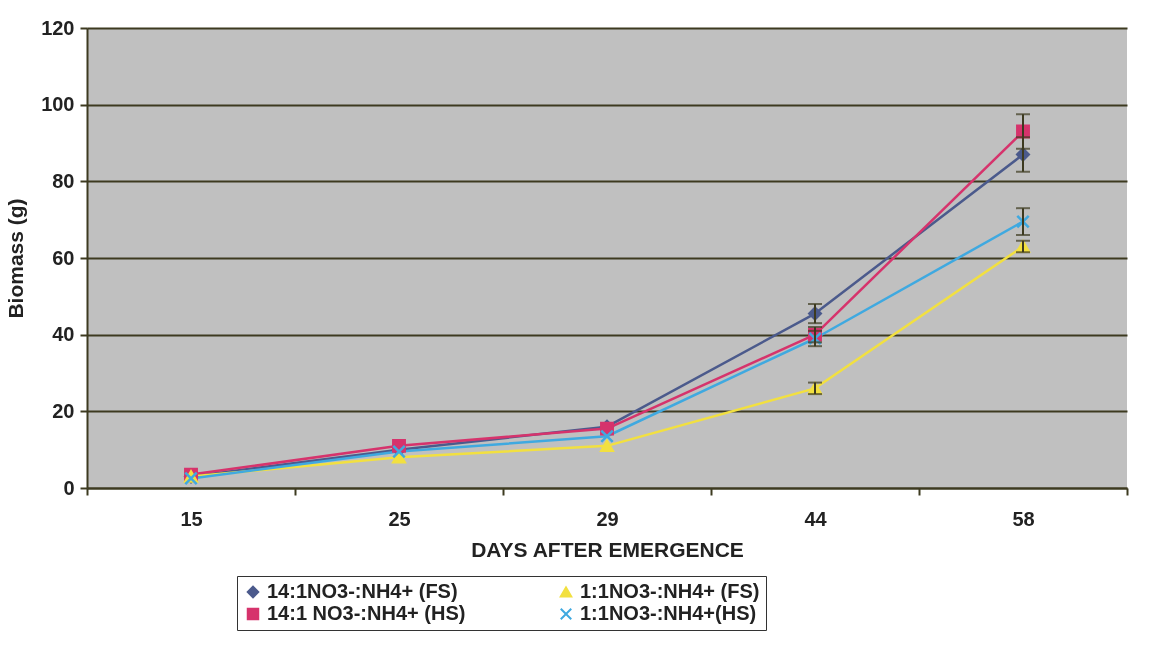 The image size is (1176, 652). I want to click on x-tick-label: 44, so click(816, 518).